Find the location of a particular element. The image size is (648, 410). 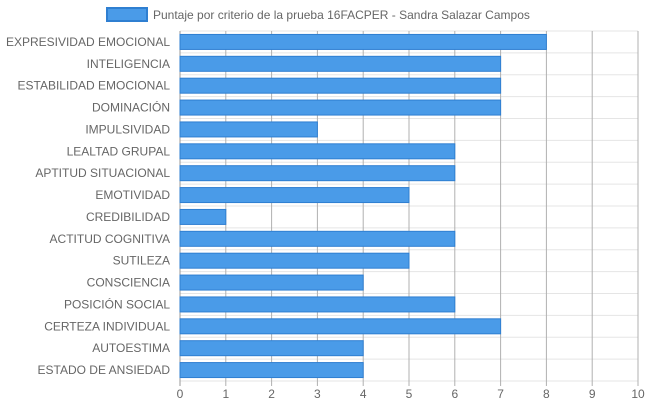

category-label: CERTEZA INDIVIDUAL is located at coordinates (107, 326).